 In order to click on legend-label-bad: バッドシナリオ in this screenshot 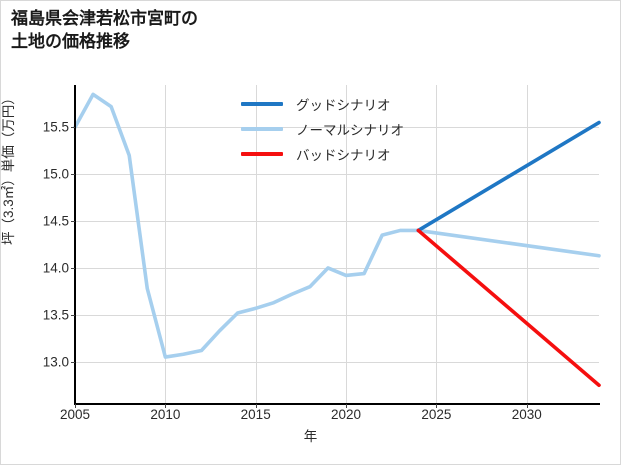, I will do `click(343, 155)`.